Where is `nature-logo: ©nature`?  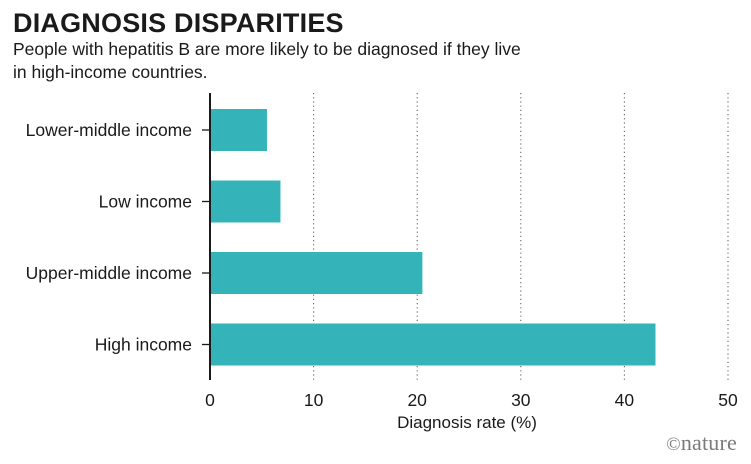 nature-logo: ©nature is located at coordinates (701, 443).